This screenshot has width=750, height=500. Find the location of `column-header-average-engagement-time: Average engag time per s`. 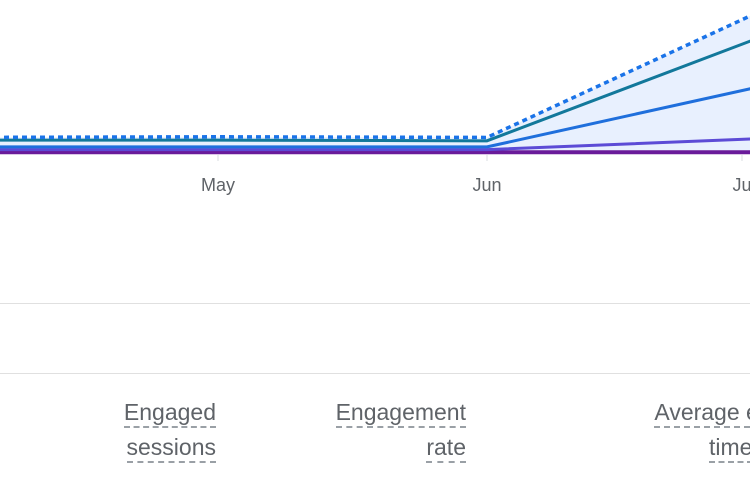

column-header-average-engagement-time: Average engag time per s is located at coordinates (702, 430).